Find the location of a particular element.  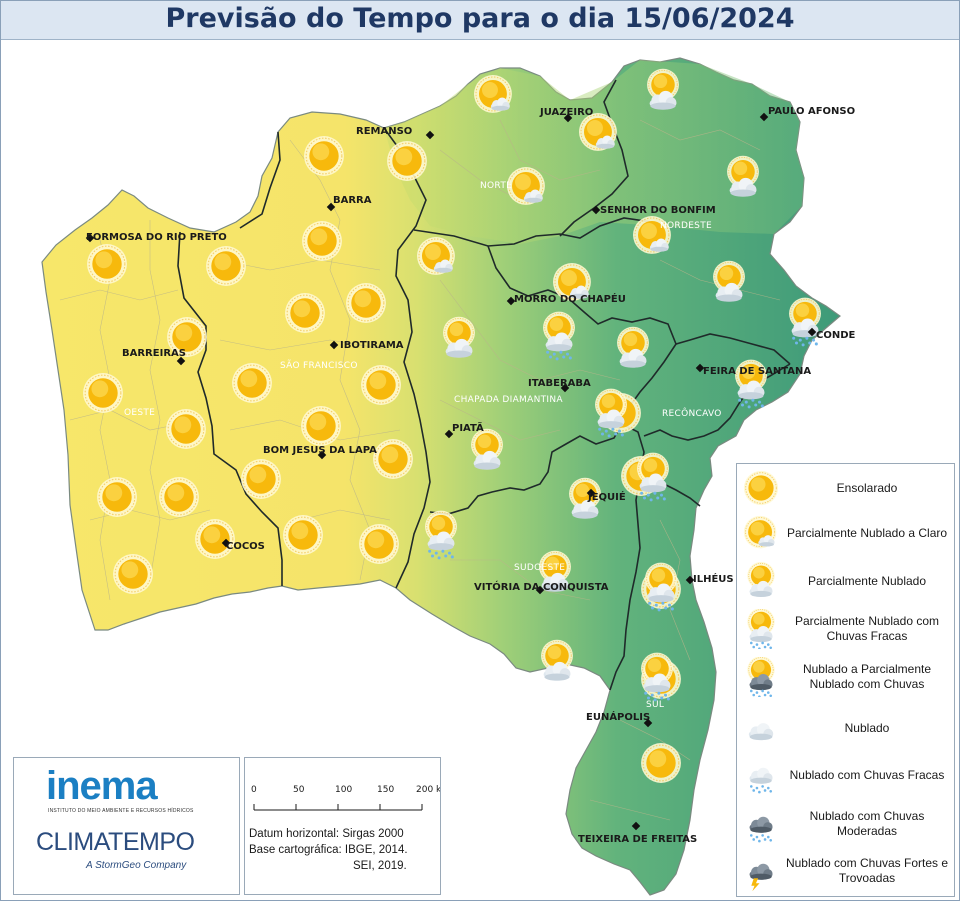

scale-tick-label: 150 is located at coordinates (385, 790).